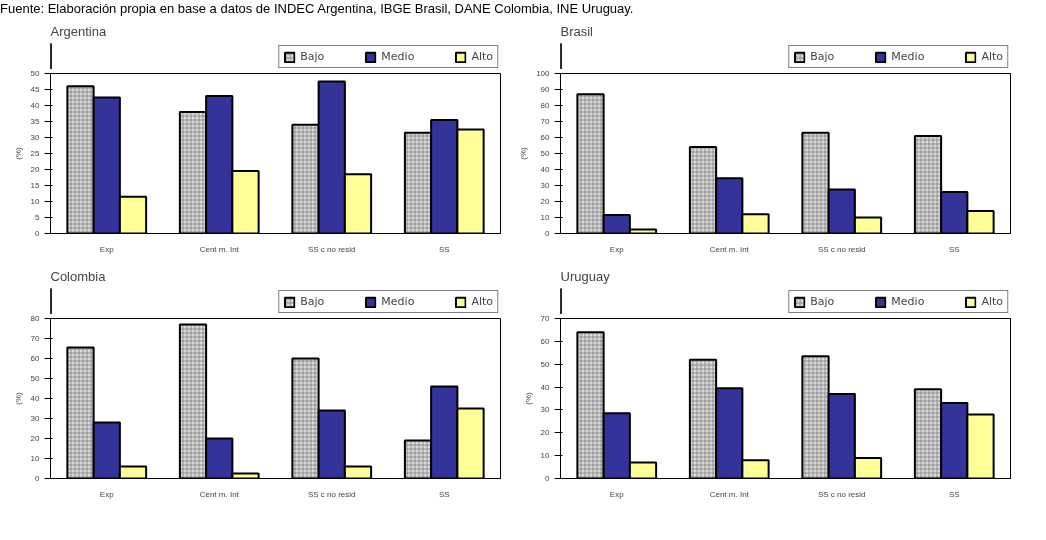  Describe the element at coordinates (577, 31) in the screenshot. I see `chart-title: Brasil` at that location.